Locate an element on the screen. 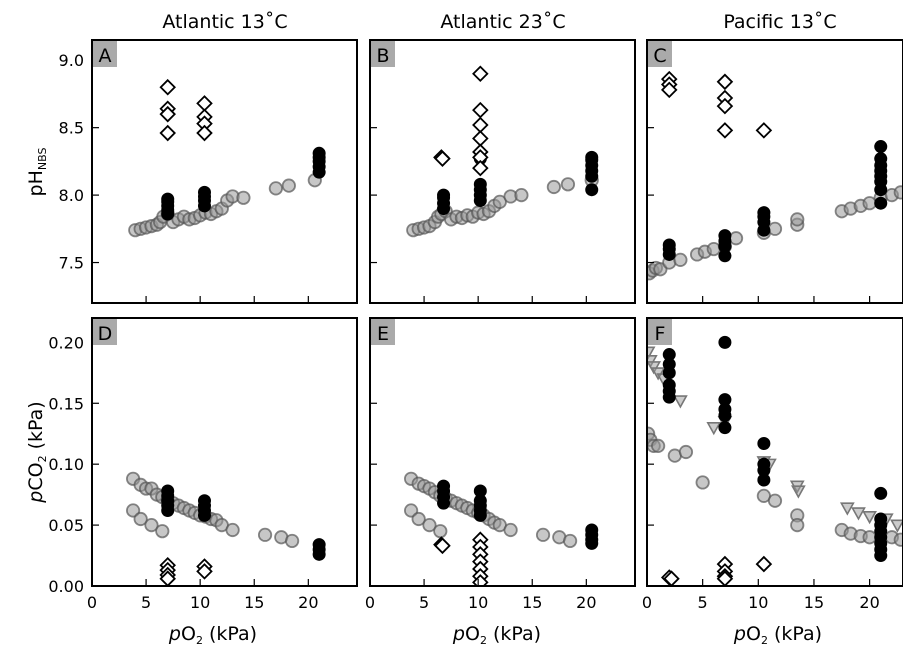 The image size is (903, 646). y-axis-label-pco2-tail: (kPa) is located at coordinates (36, 428).